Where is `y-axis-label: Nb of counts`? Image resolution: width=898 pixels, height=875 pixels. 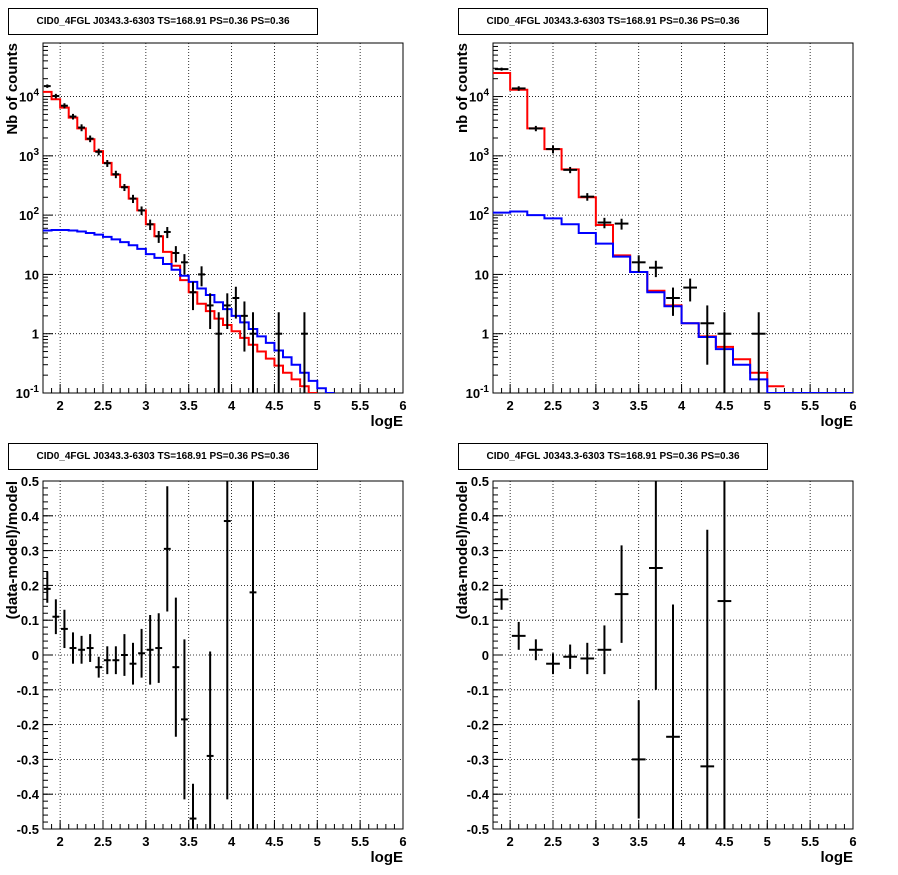
y-axis-label: Nb of counts is located at coordinates (12, 89).